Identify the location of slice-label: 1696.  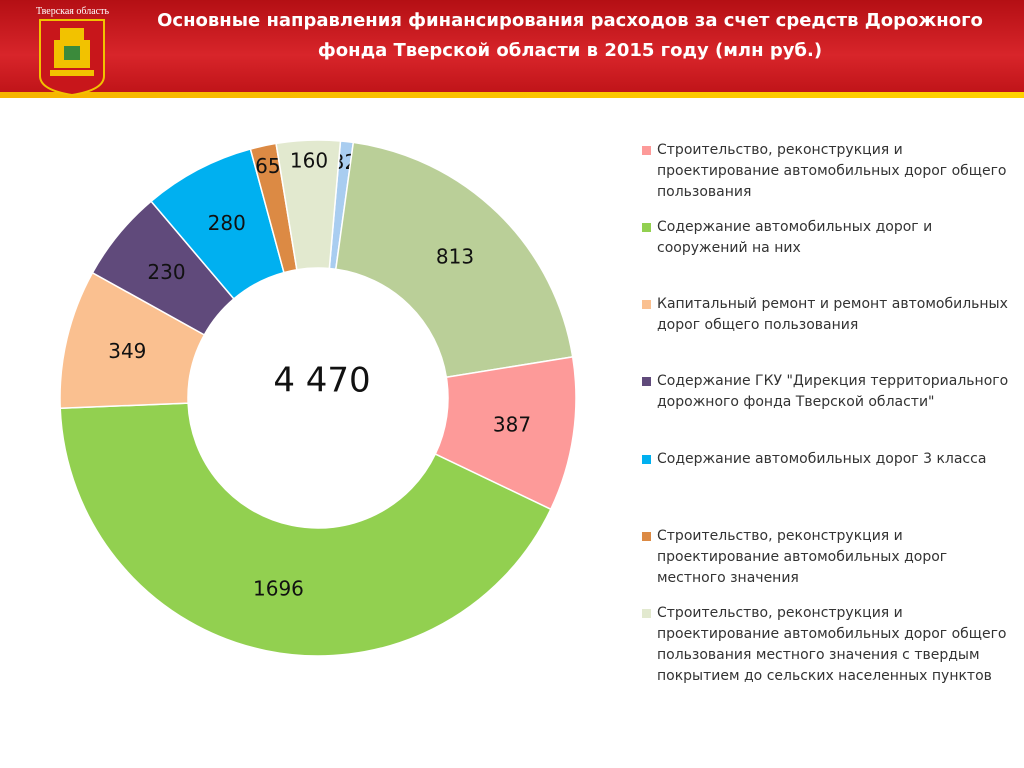
(278, 588).